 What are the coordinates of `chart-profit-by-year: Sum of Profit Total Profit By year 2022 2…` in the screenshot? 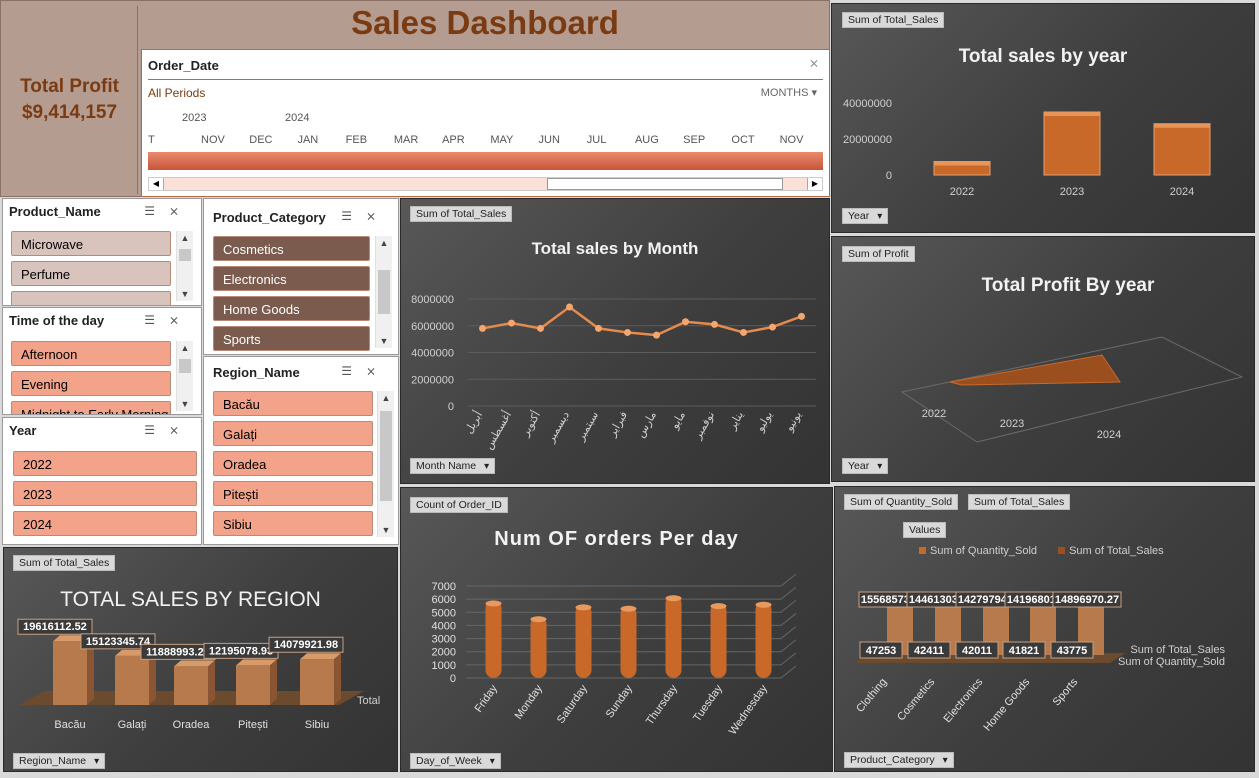 It's located at (1043, 359).